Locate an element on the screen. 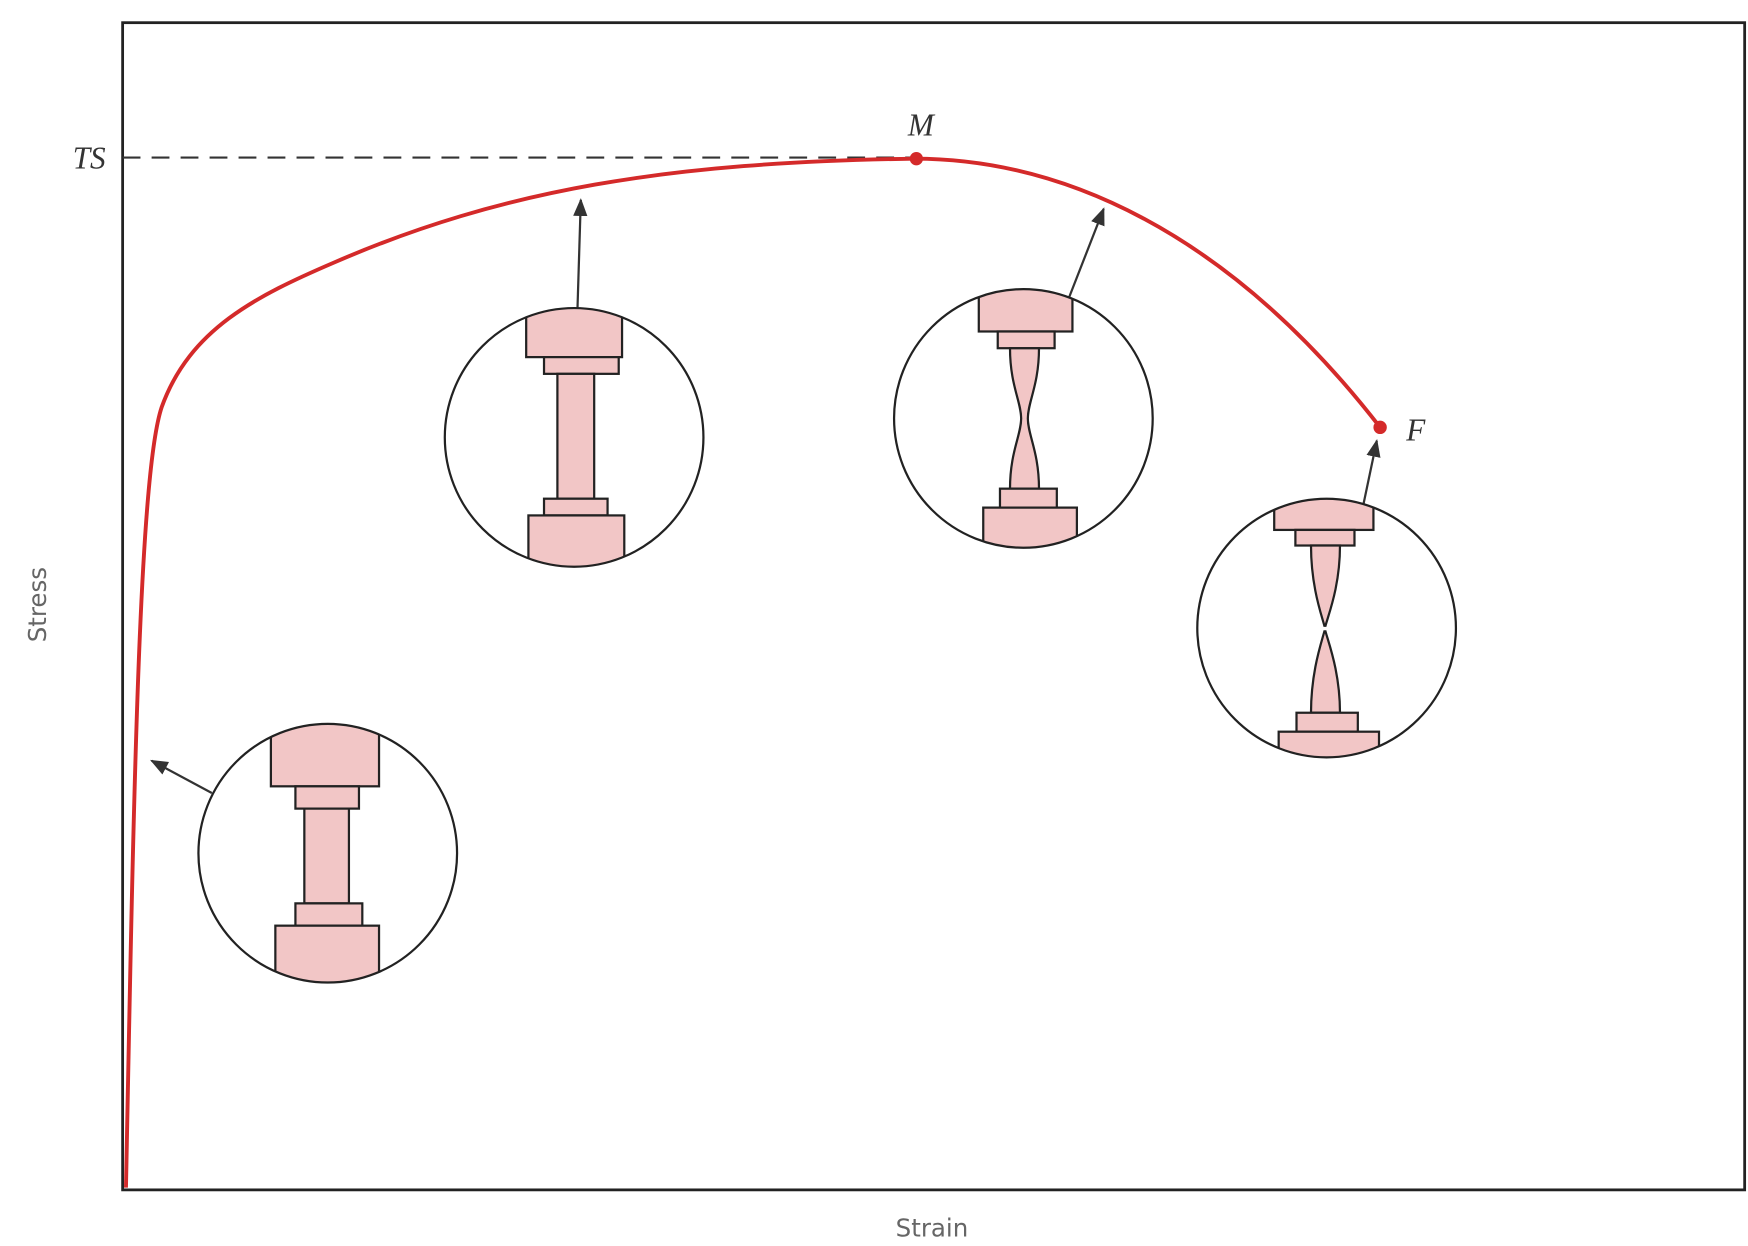 This screenshot has height=1246, width=1748. max-point is located at coordinates (916, 158).